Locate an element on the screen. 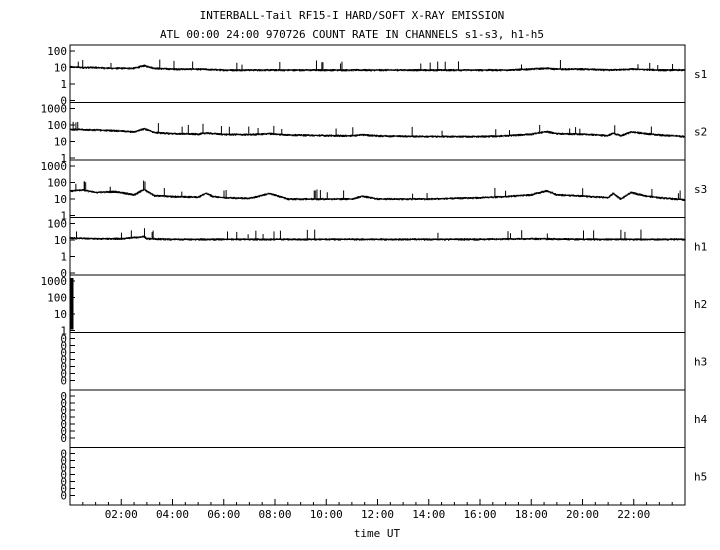 This screenshot has height=550, width=720. series-line-s2 is located at coordinates (377, 132).